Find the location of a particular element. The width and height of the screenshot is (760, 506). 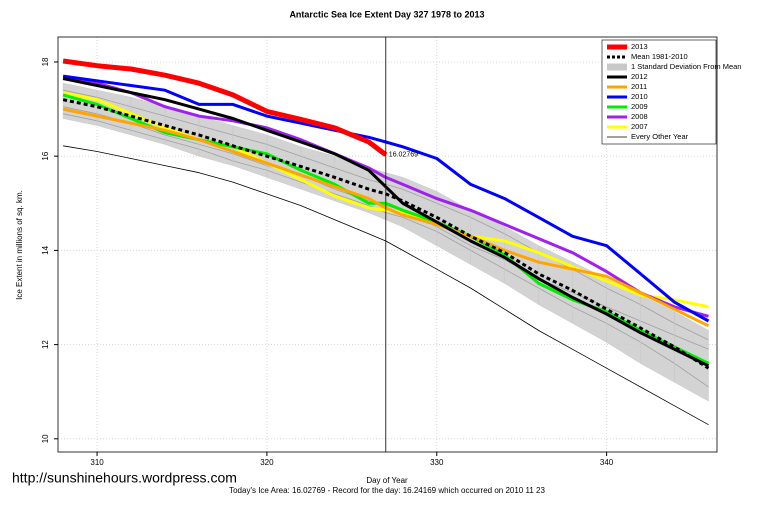

legend-label: 2010 is located at coordinates (639, 96).